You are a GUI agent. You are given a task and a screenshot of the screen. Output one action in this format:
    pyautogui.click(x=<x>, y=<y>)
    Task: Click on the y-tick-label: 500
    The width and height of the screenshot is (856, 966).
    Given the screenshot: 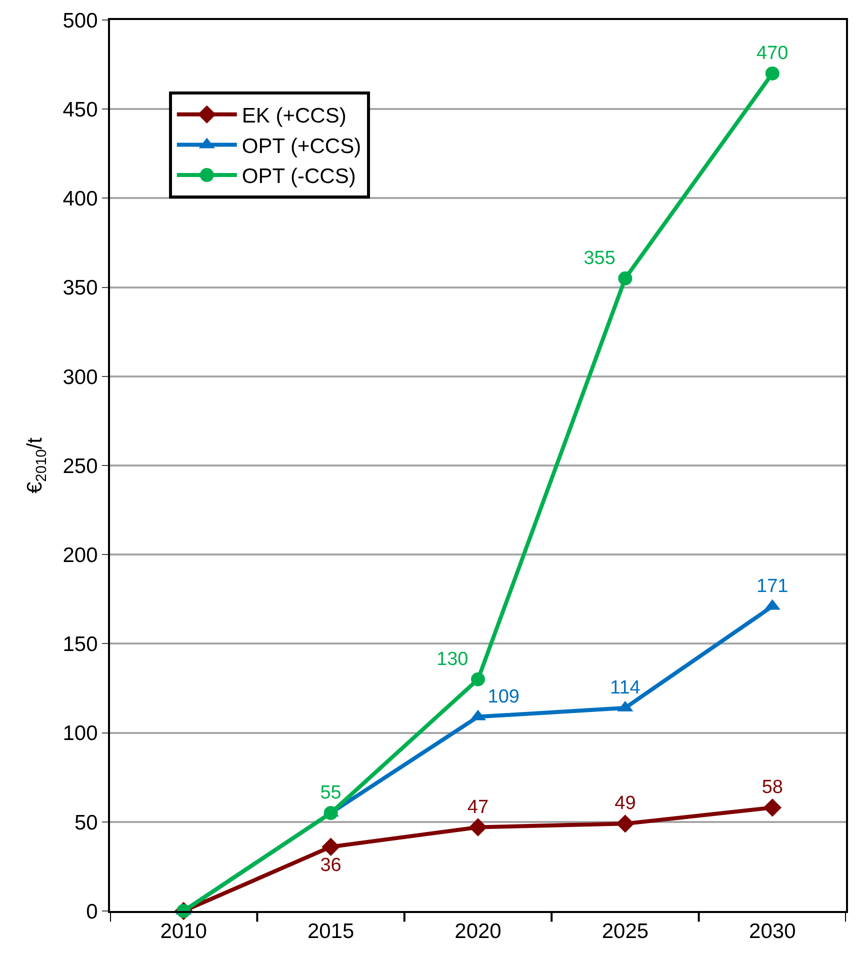 What is the action you would take?
    pyautogui.click(x=80, y=20)
    